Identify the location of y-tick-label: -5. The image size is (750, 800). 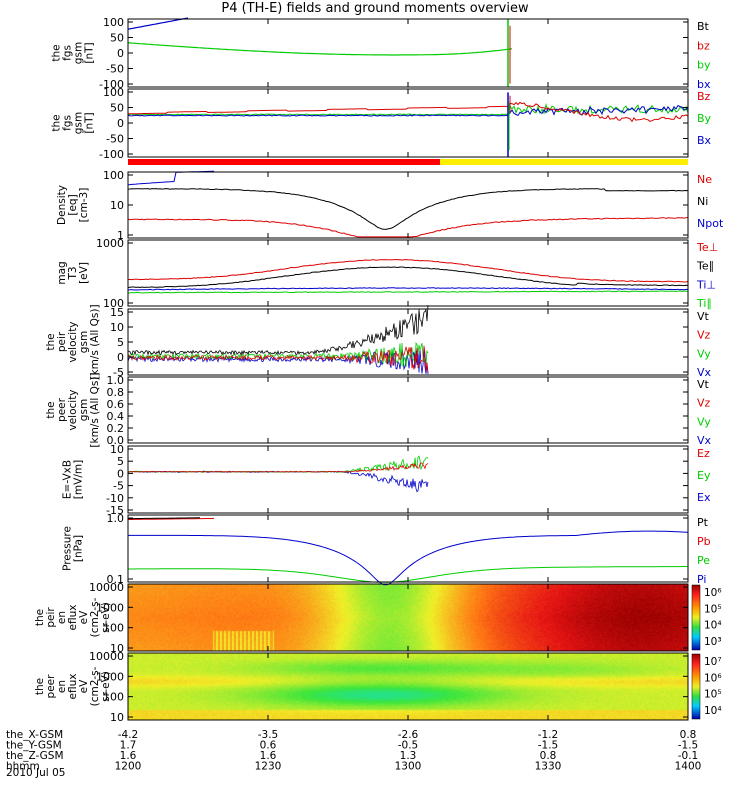
(118, 486).